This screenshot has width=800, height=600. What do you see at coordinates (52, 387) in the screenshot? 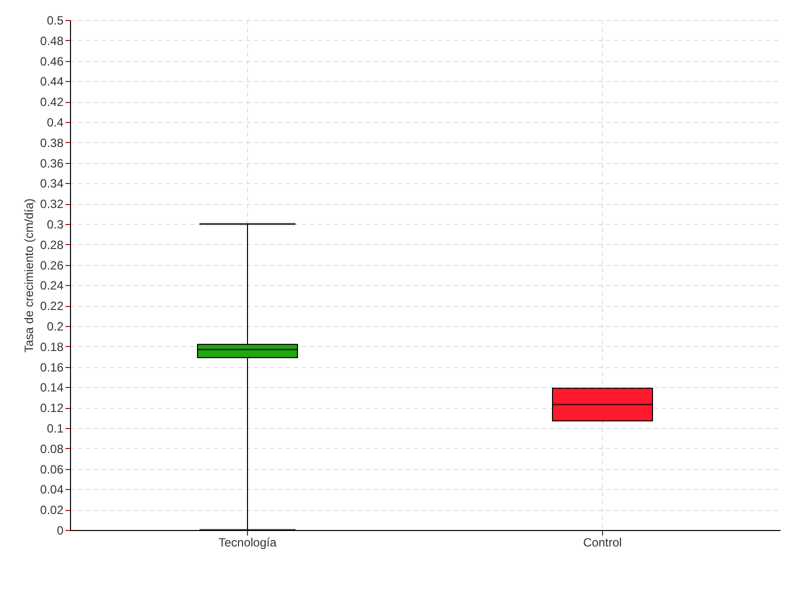
I see `y-tick-label: 0.14` at bounding box center [52, 387].